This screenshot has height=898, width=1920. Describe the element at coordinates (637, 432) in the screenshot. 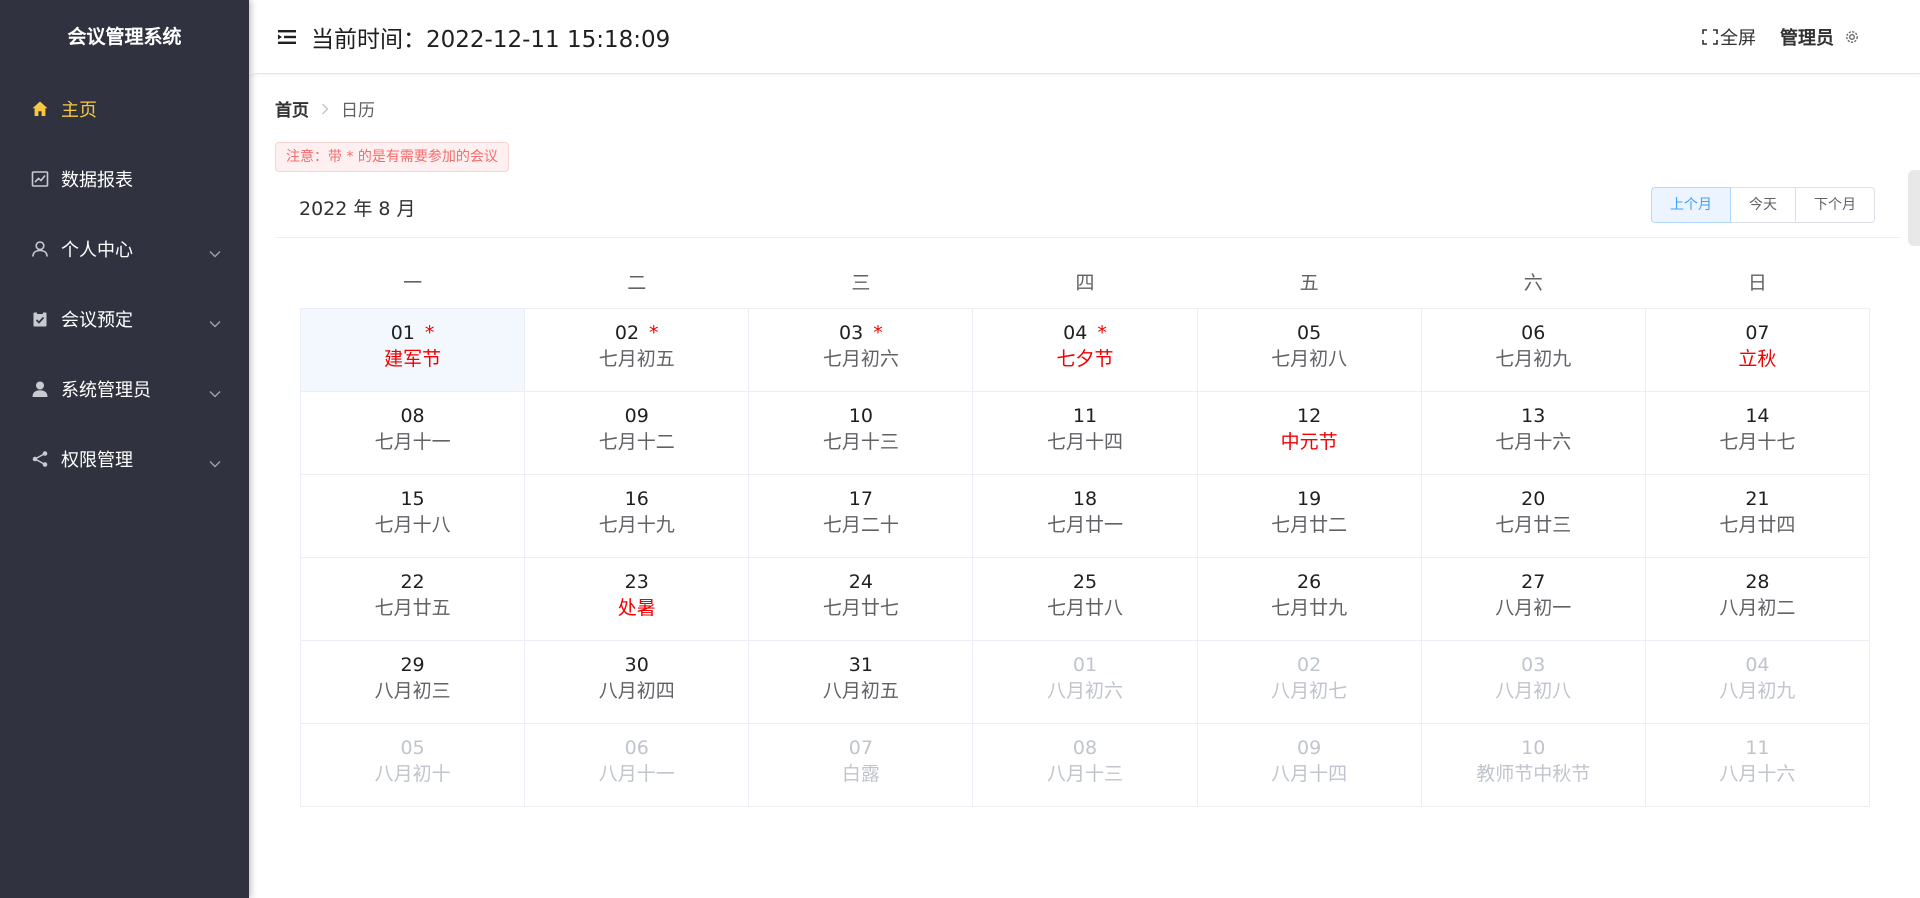

I see `calendar-day-cell: 09 七月十二` at that location.